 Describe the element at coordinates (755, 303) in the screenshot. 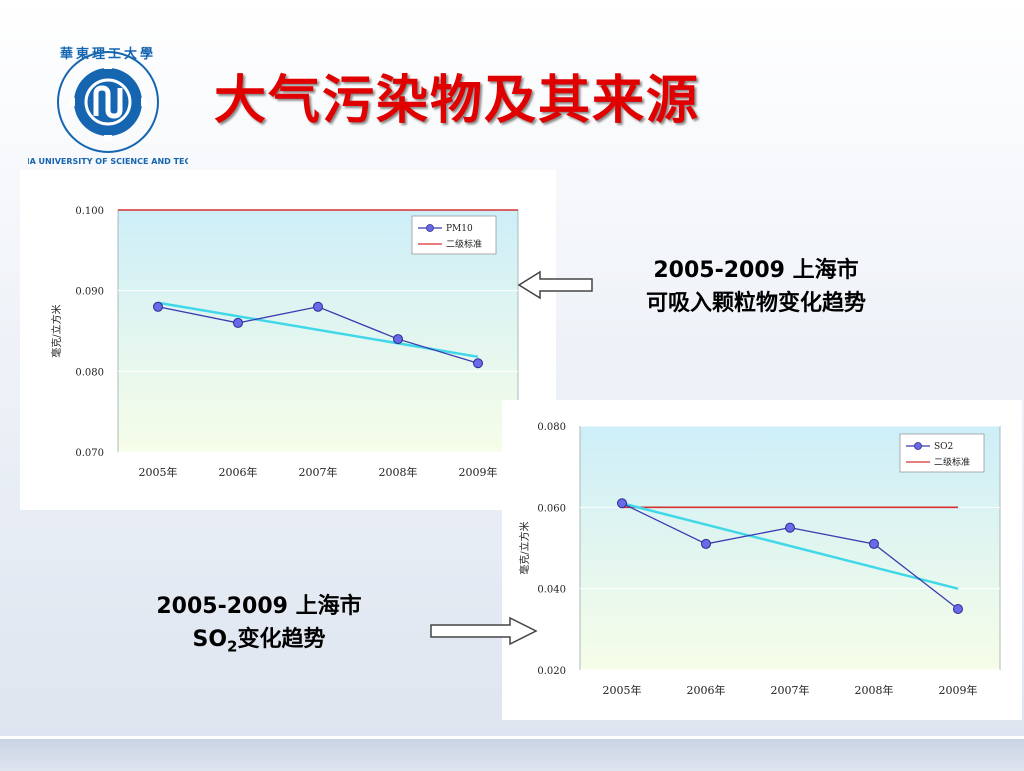

I see `pm10-caption-subject: 可吸入颗粒物变化趋势` at that location.